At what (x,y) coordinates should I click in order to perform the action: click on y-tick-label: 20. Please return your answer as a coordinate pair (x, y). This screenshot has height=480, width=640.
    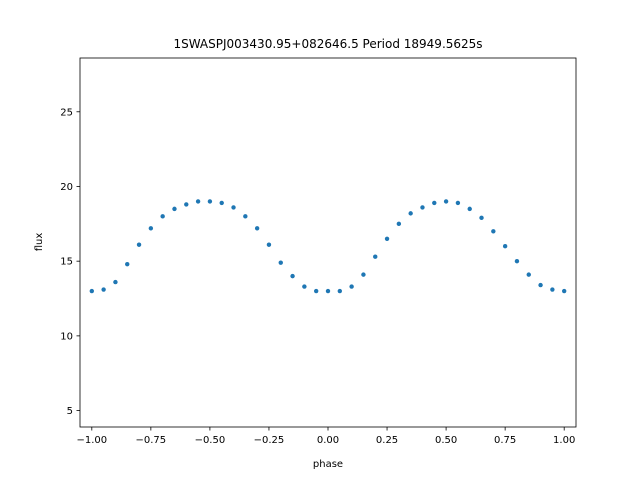
    Looking at the image, I should click on (66, 187).